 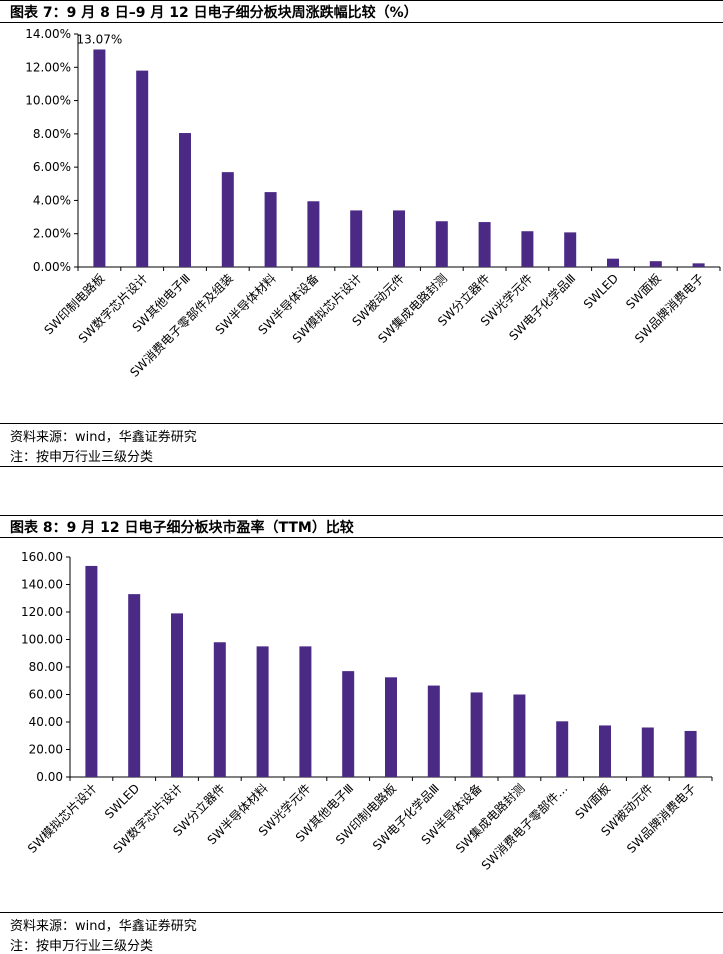 What do you see at coordinates (361, 526) in the screenshot?
I see `chart2-title-bar: 图表 8：9 月 12 日电子细分板块市盈率（TTM）比较` at bounding box center [361, 526].